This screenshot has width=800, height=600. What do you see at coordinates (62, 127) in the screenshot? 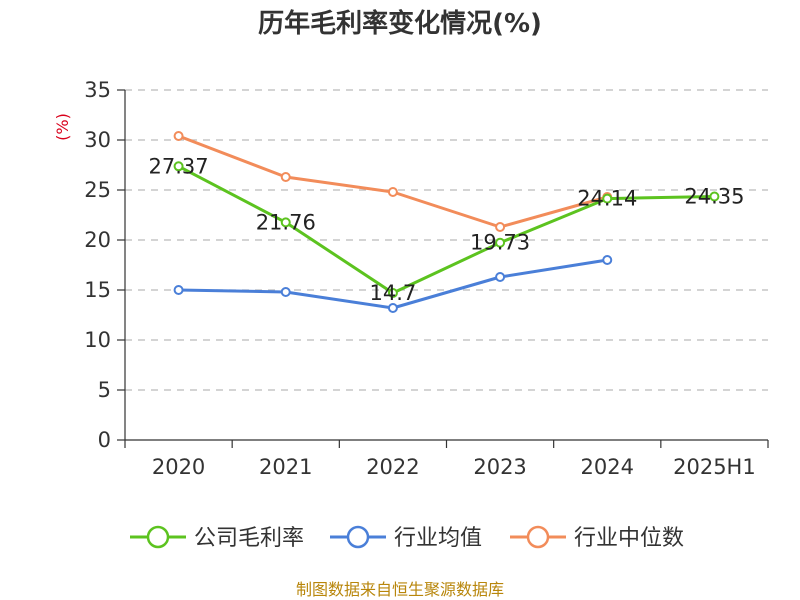
I see `y-axis-unit-label: (%)` at bounding box center [62, 127].